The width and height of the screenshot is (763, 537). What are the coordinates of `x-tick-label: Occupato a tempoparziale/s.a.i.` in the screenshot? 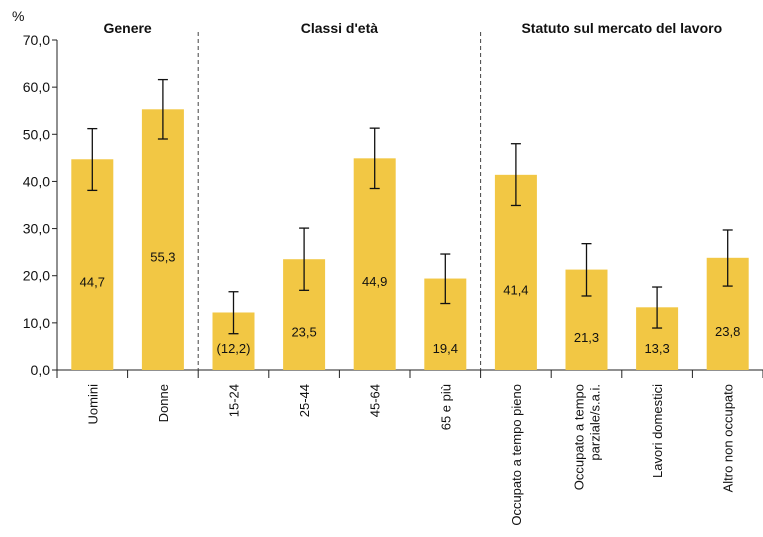 It's located at (587, 437).